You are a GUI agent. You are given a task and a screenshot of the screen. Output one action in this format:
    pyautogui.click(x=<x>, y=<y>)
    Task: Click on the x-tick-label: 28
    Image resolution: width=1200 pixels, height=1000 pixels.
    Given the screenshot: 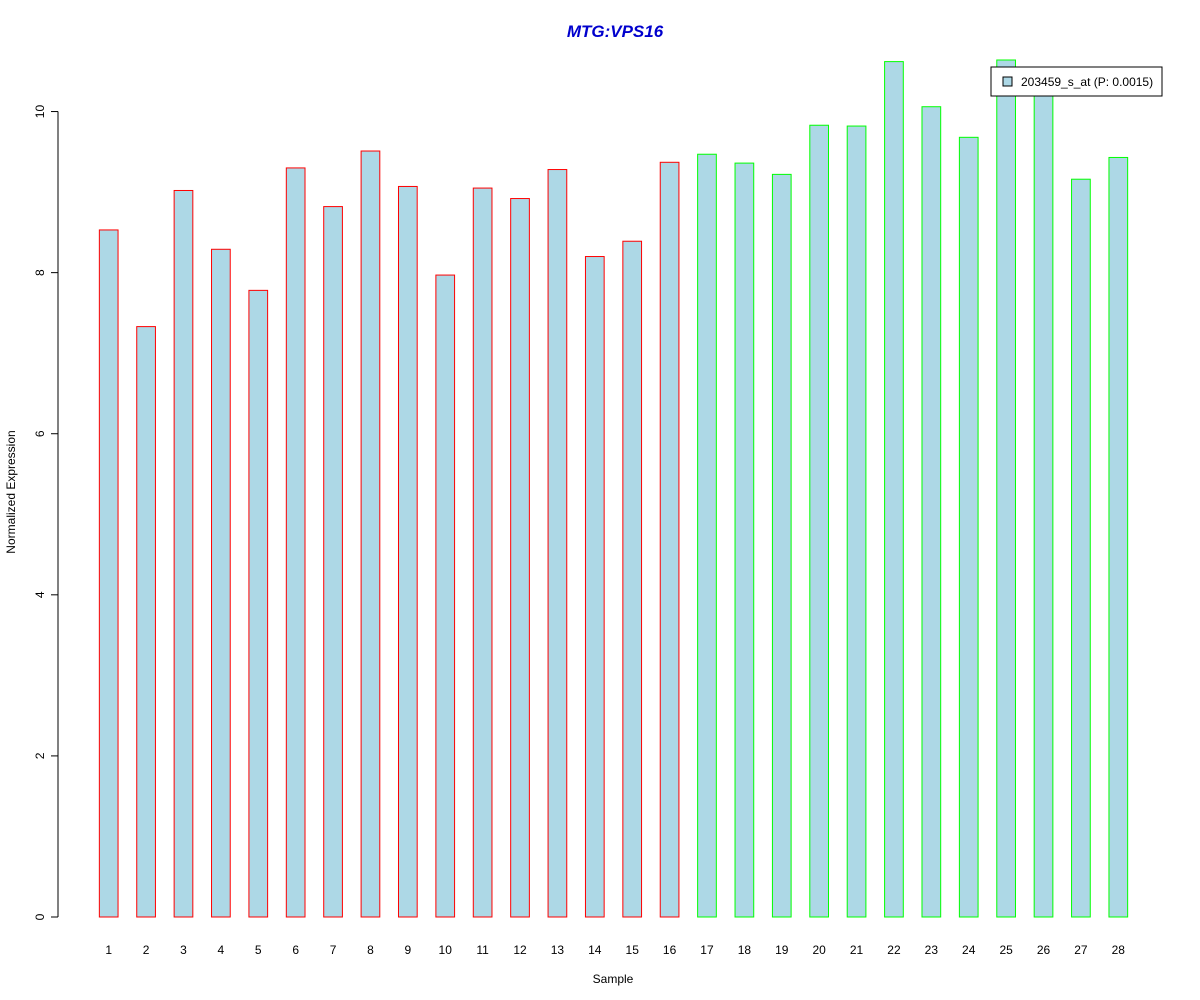 What is the action you would take?
    pyautogui.click(x=1119, y=950)
    